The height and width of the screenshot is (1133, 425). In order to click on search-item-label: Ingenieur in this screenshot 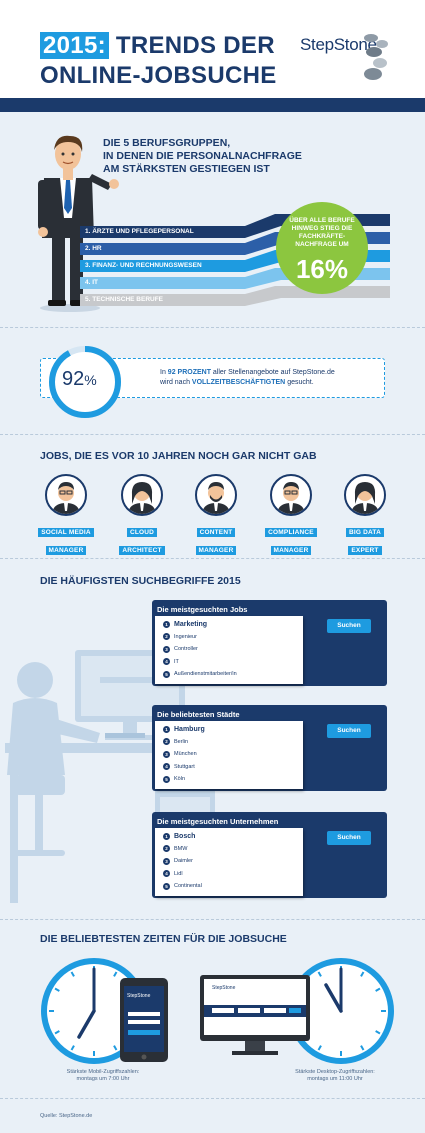, I will do `click(185, 636)`.